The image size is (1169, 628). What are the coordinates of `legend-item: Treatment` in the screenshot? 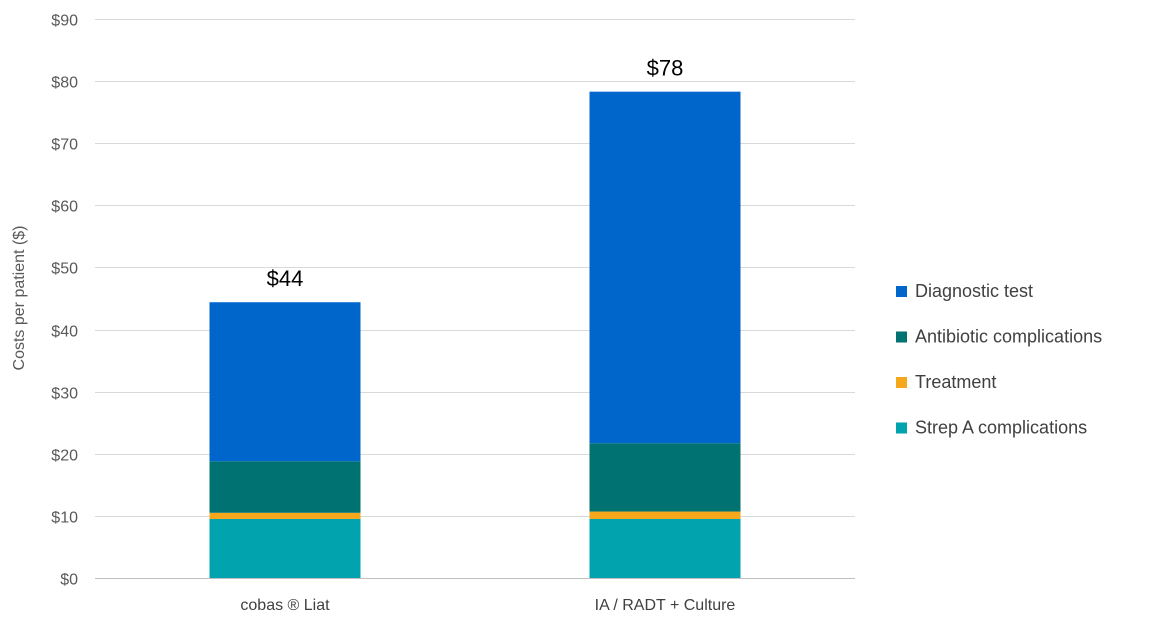 It's located at (946, 382).